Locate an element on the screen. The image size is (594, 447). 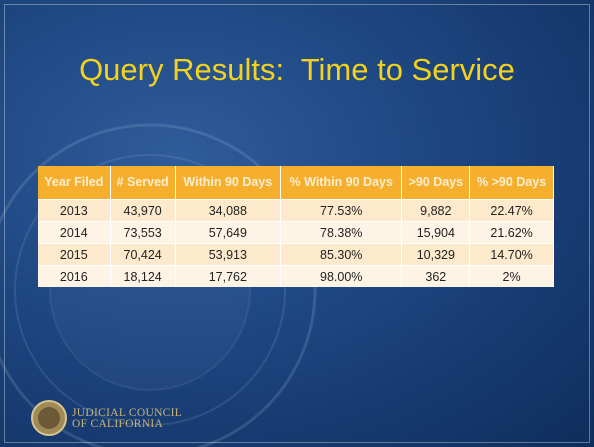
table-cell: 73,553 is located at coordinates (143, 232).